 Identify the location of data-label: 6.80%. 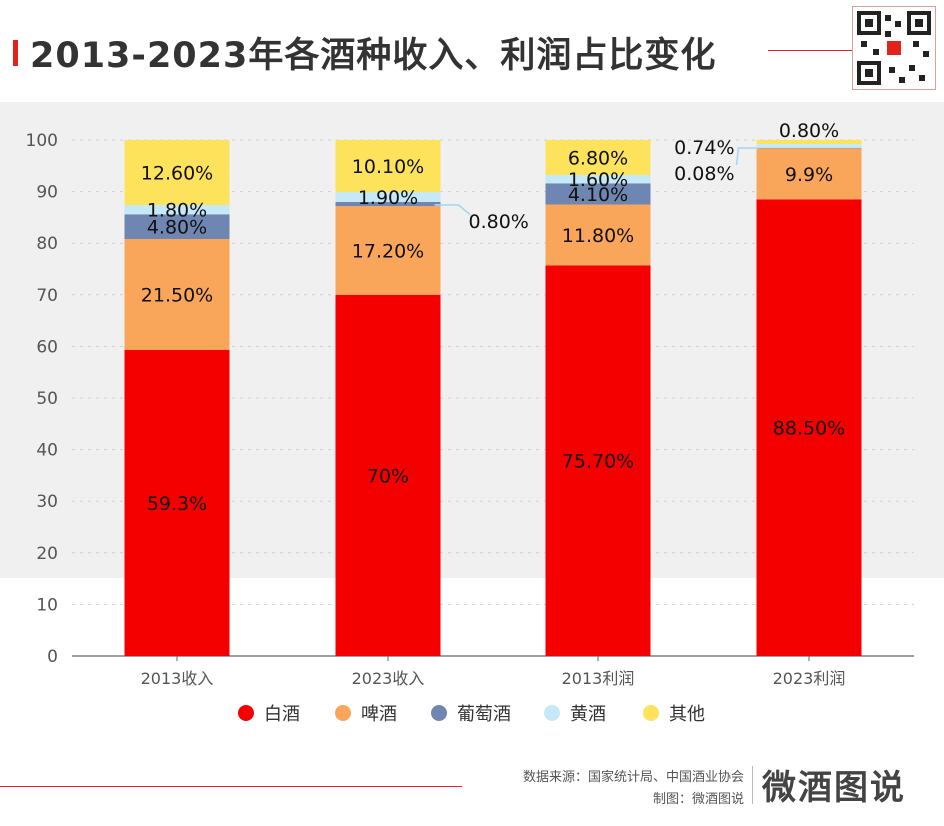
(598, 159).